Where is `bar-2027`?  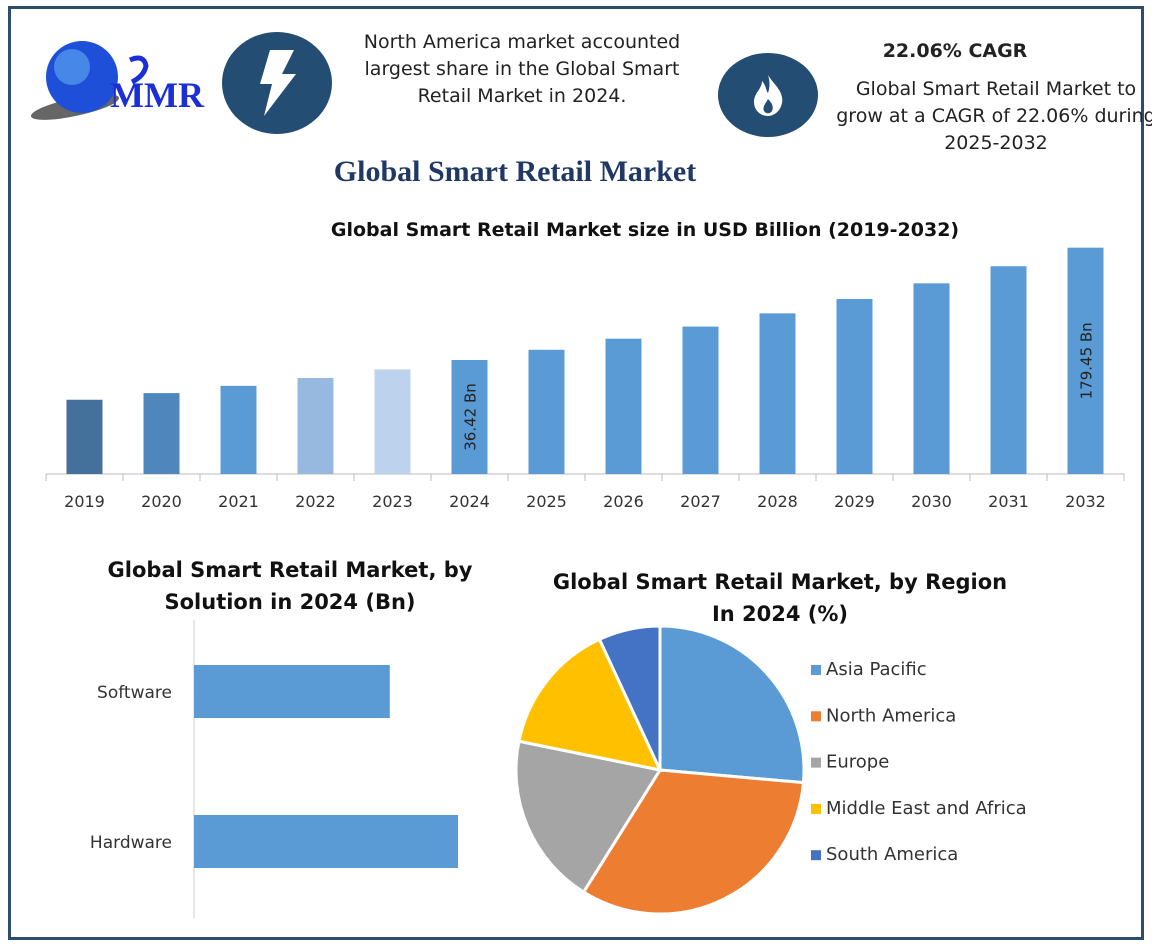
bar-2027 is located at coordinates (700, 400).